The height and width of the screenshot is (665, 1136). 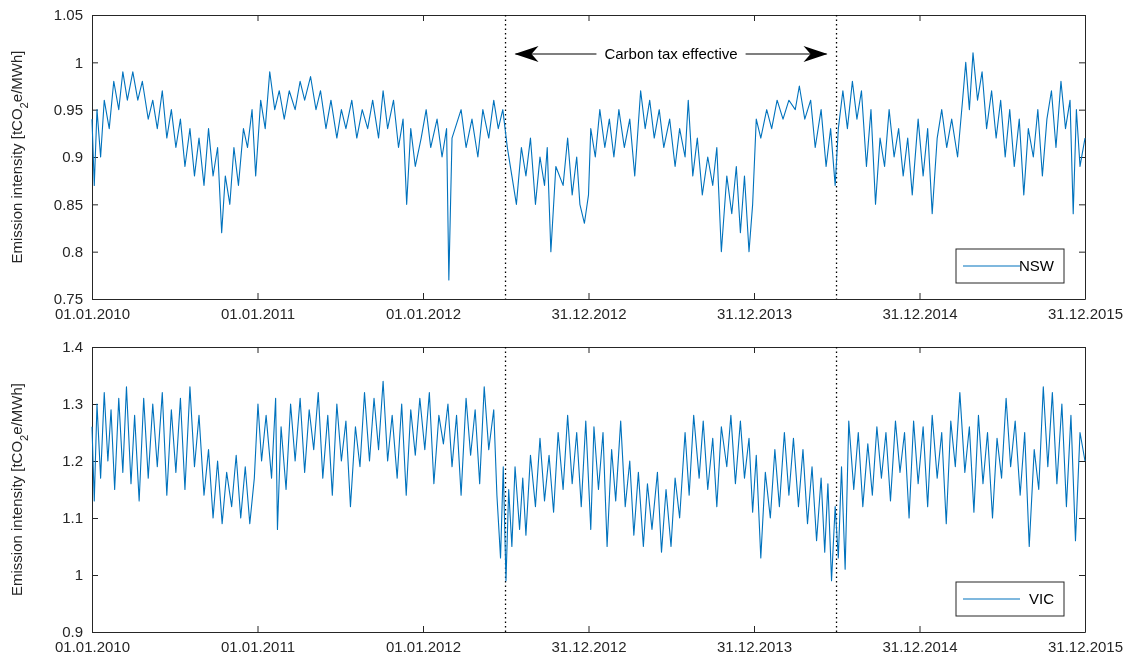 What do you see at coordinates (72, 404) in the screenshot?
I see `y-tick-label: 1.3` at bounding box center [72, 404].